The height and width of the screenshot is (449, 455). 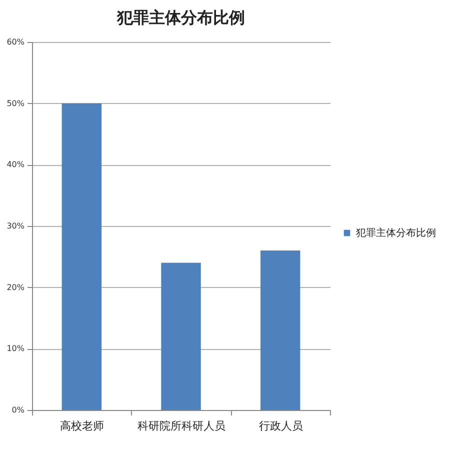 I want to click on x-tick-label: 科研院所科研人员, so click(x=182, y=426).